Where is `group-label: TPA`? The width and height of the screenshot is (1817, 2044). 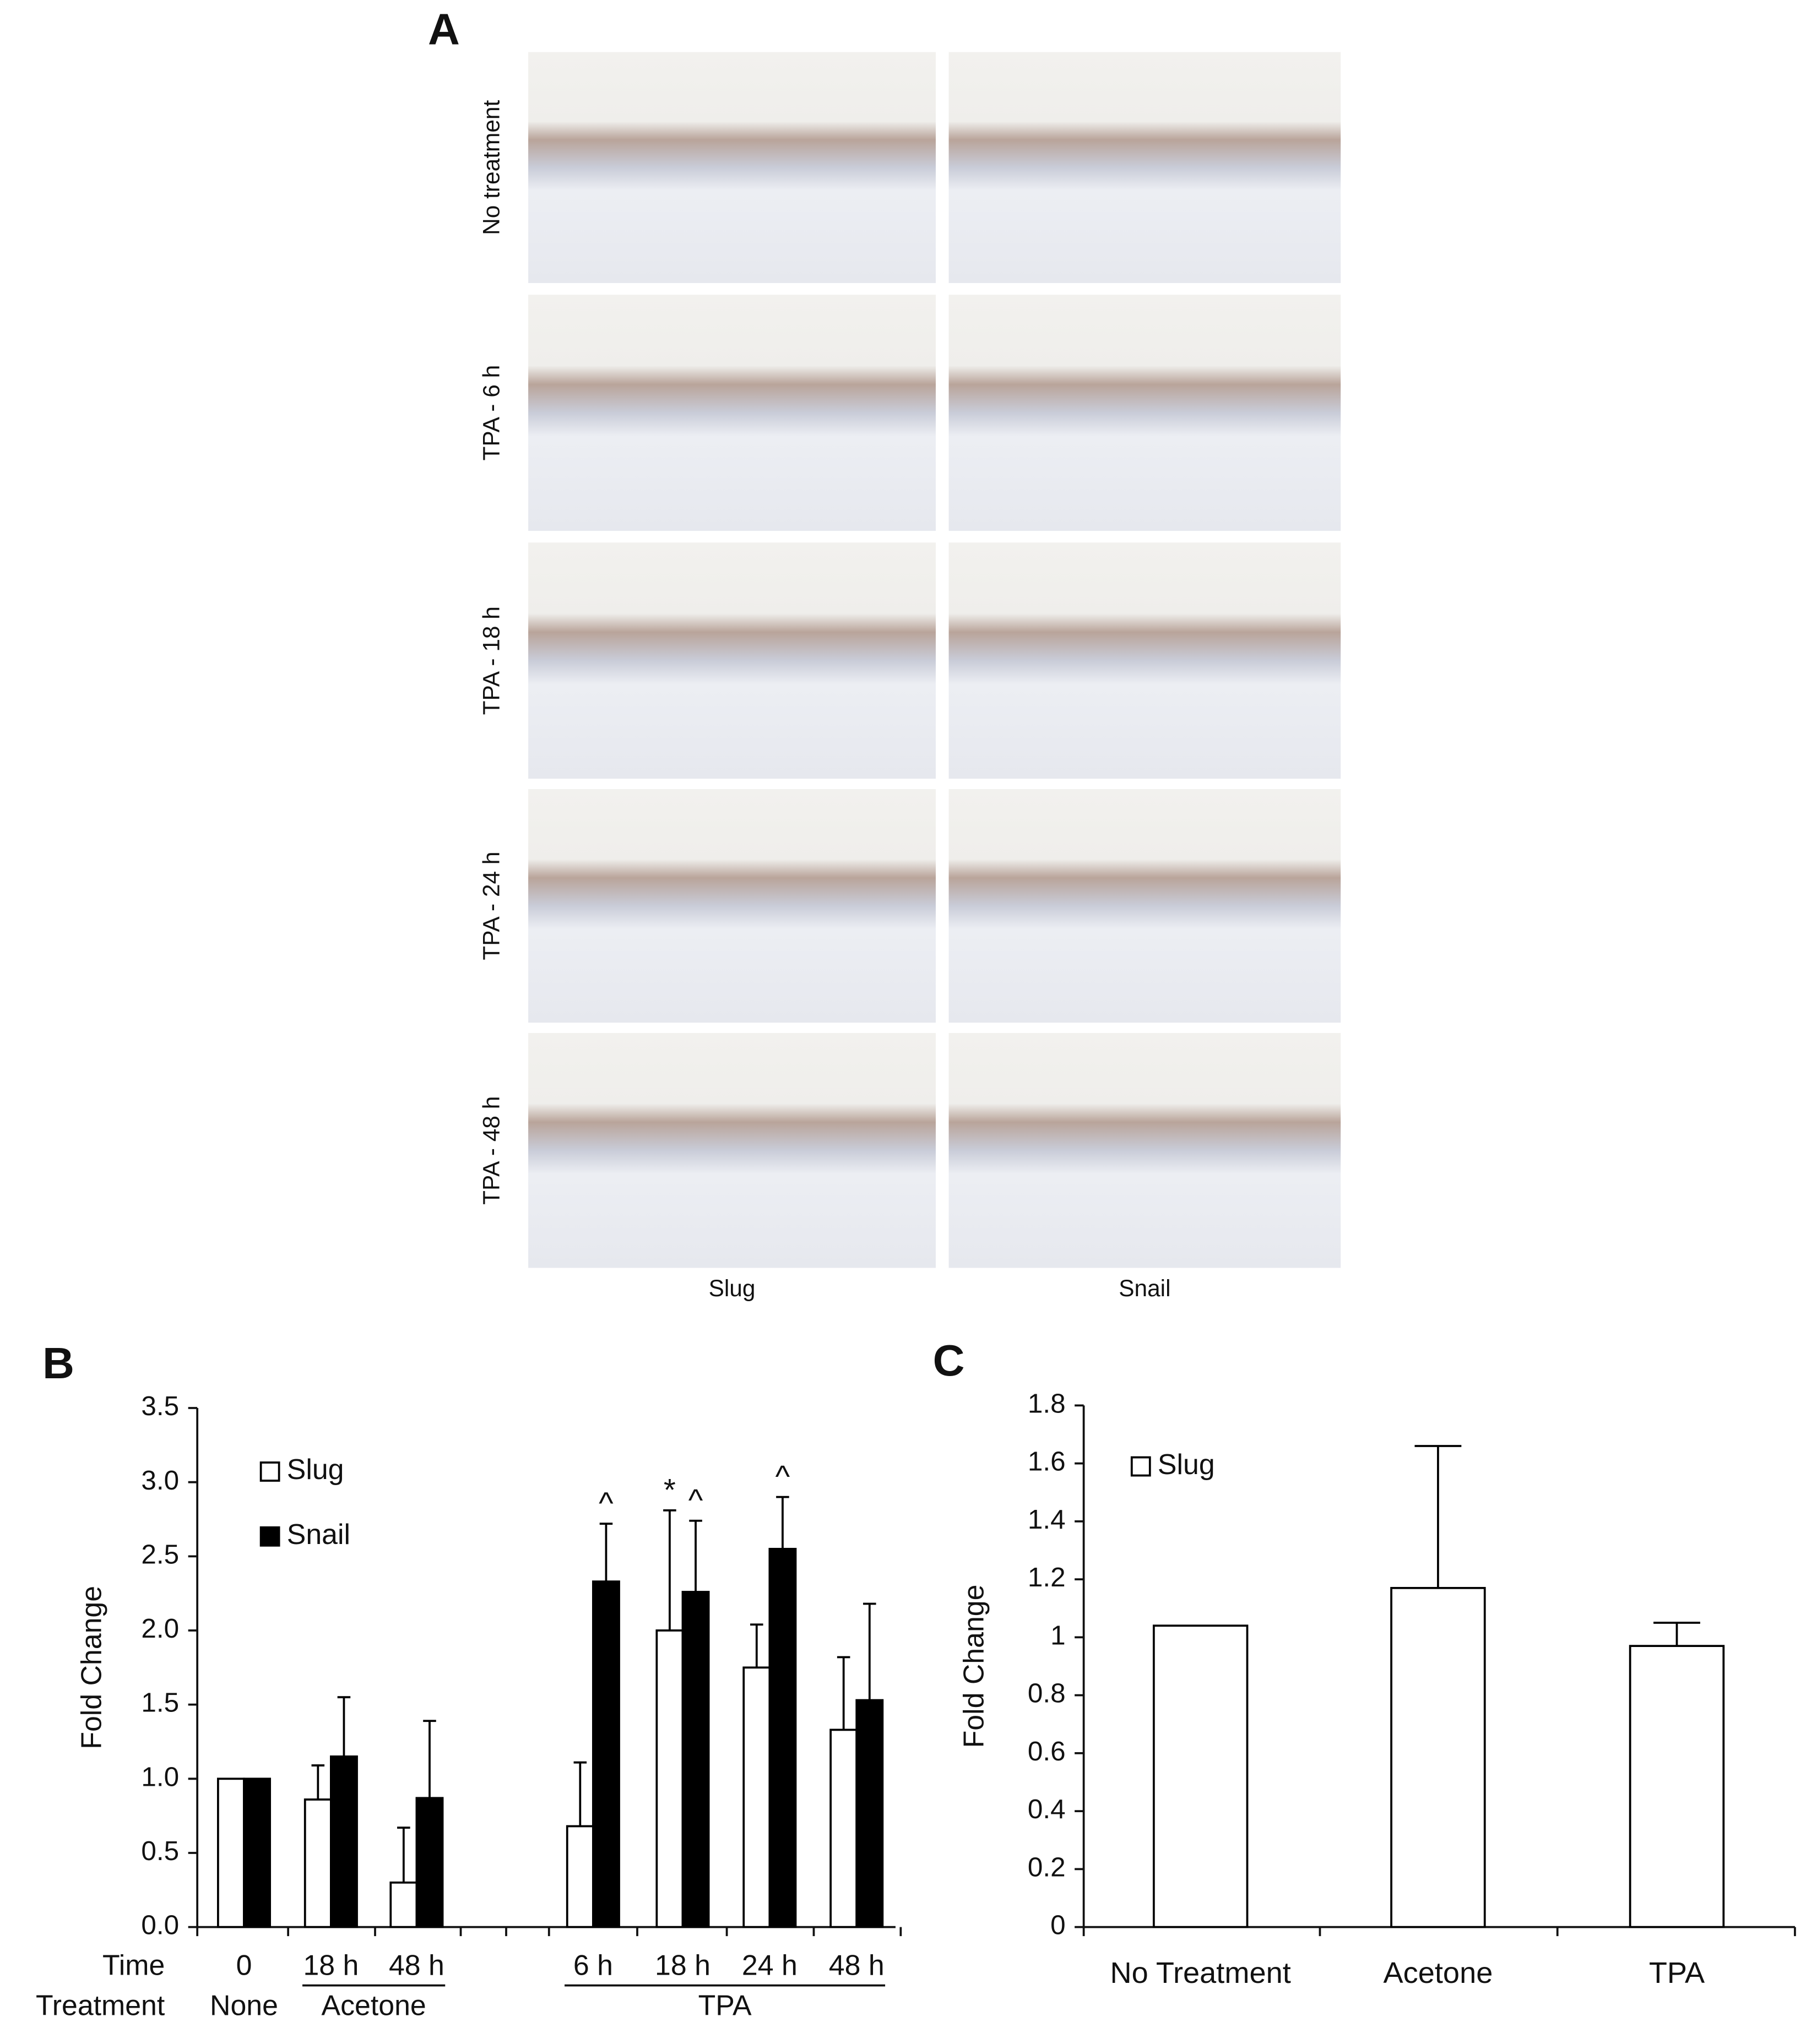 group-label: TPA is located at coordinates (725, 2005).